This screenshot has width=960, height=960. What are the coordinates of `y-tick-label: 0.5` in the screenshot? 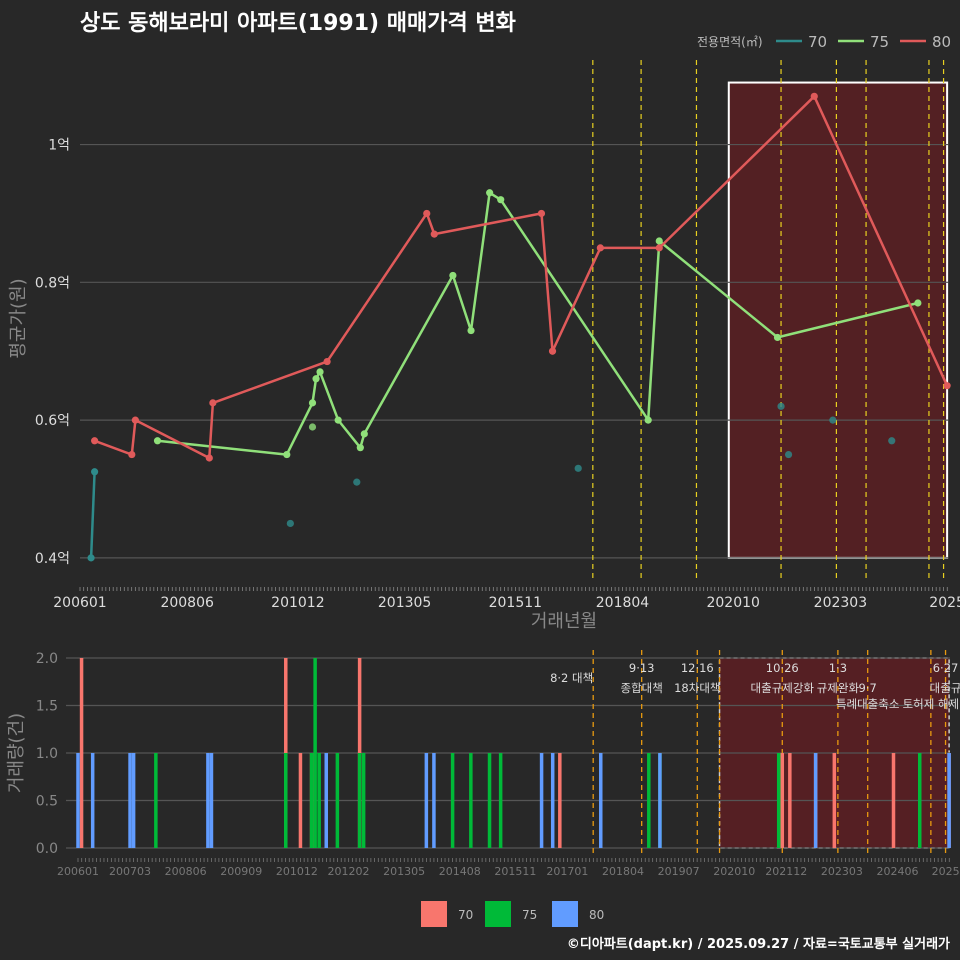 It's located at (47, 802).